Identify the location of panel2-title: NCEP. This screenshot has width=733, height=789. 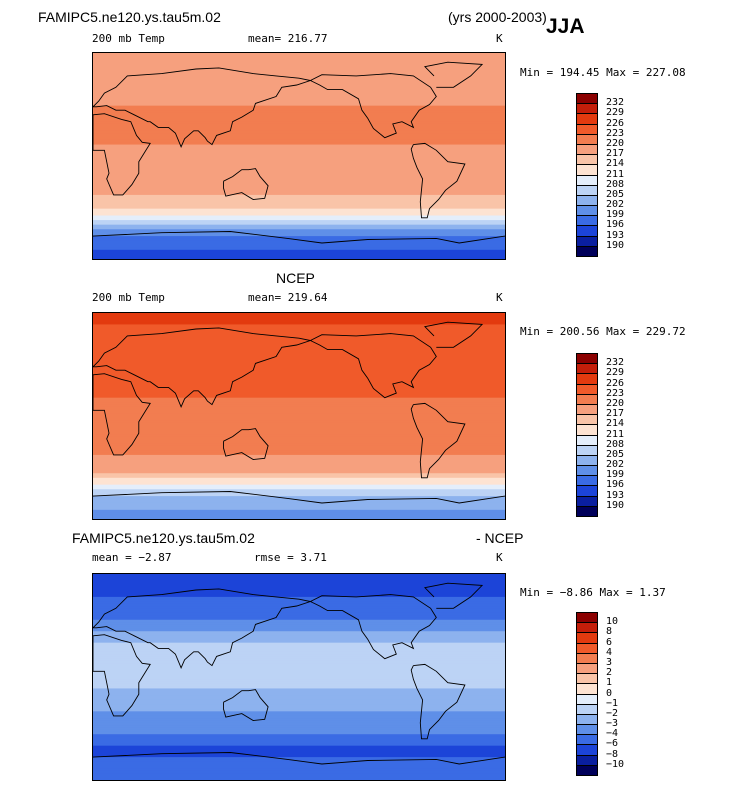
(295, 278).